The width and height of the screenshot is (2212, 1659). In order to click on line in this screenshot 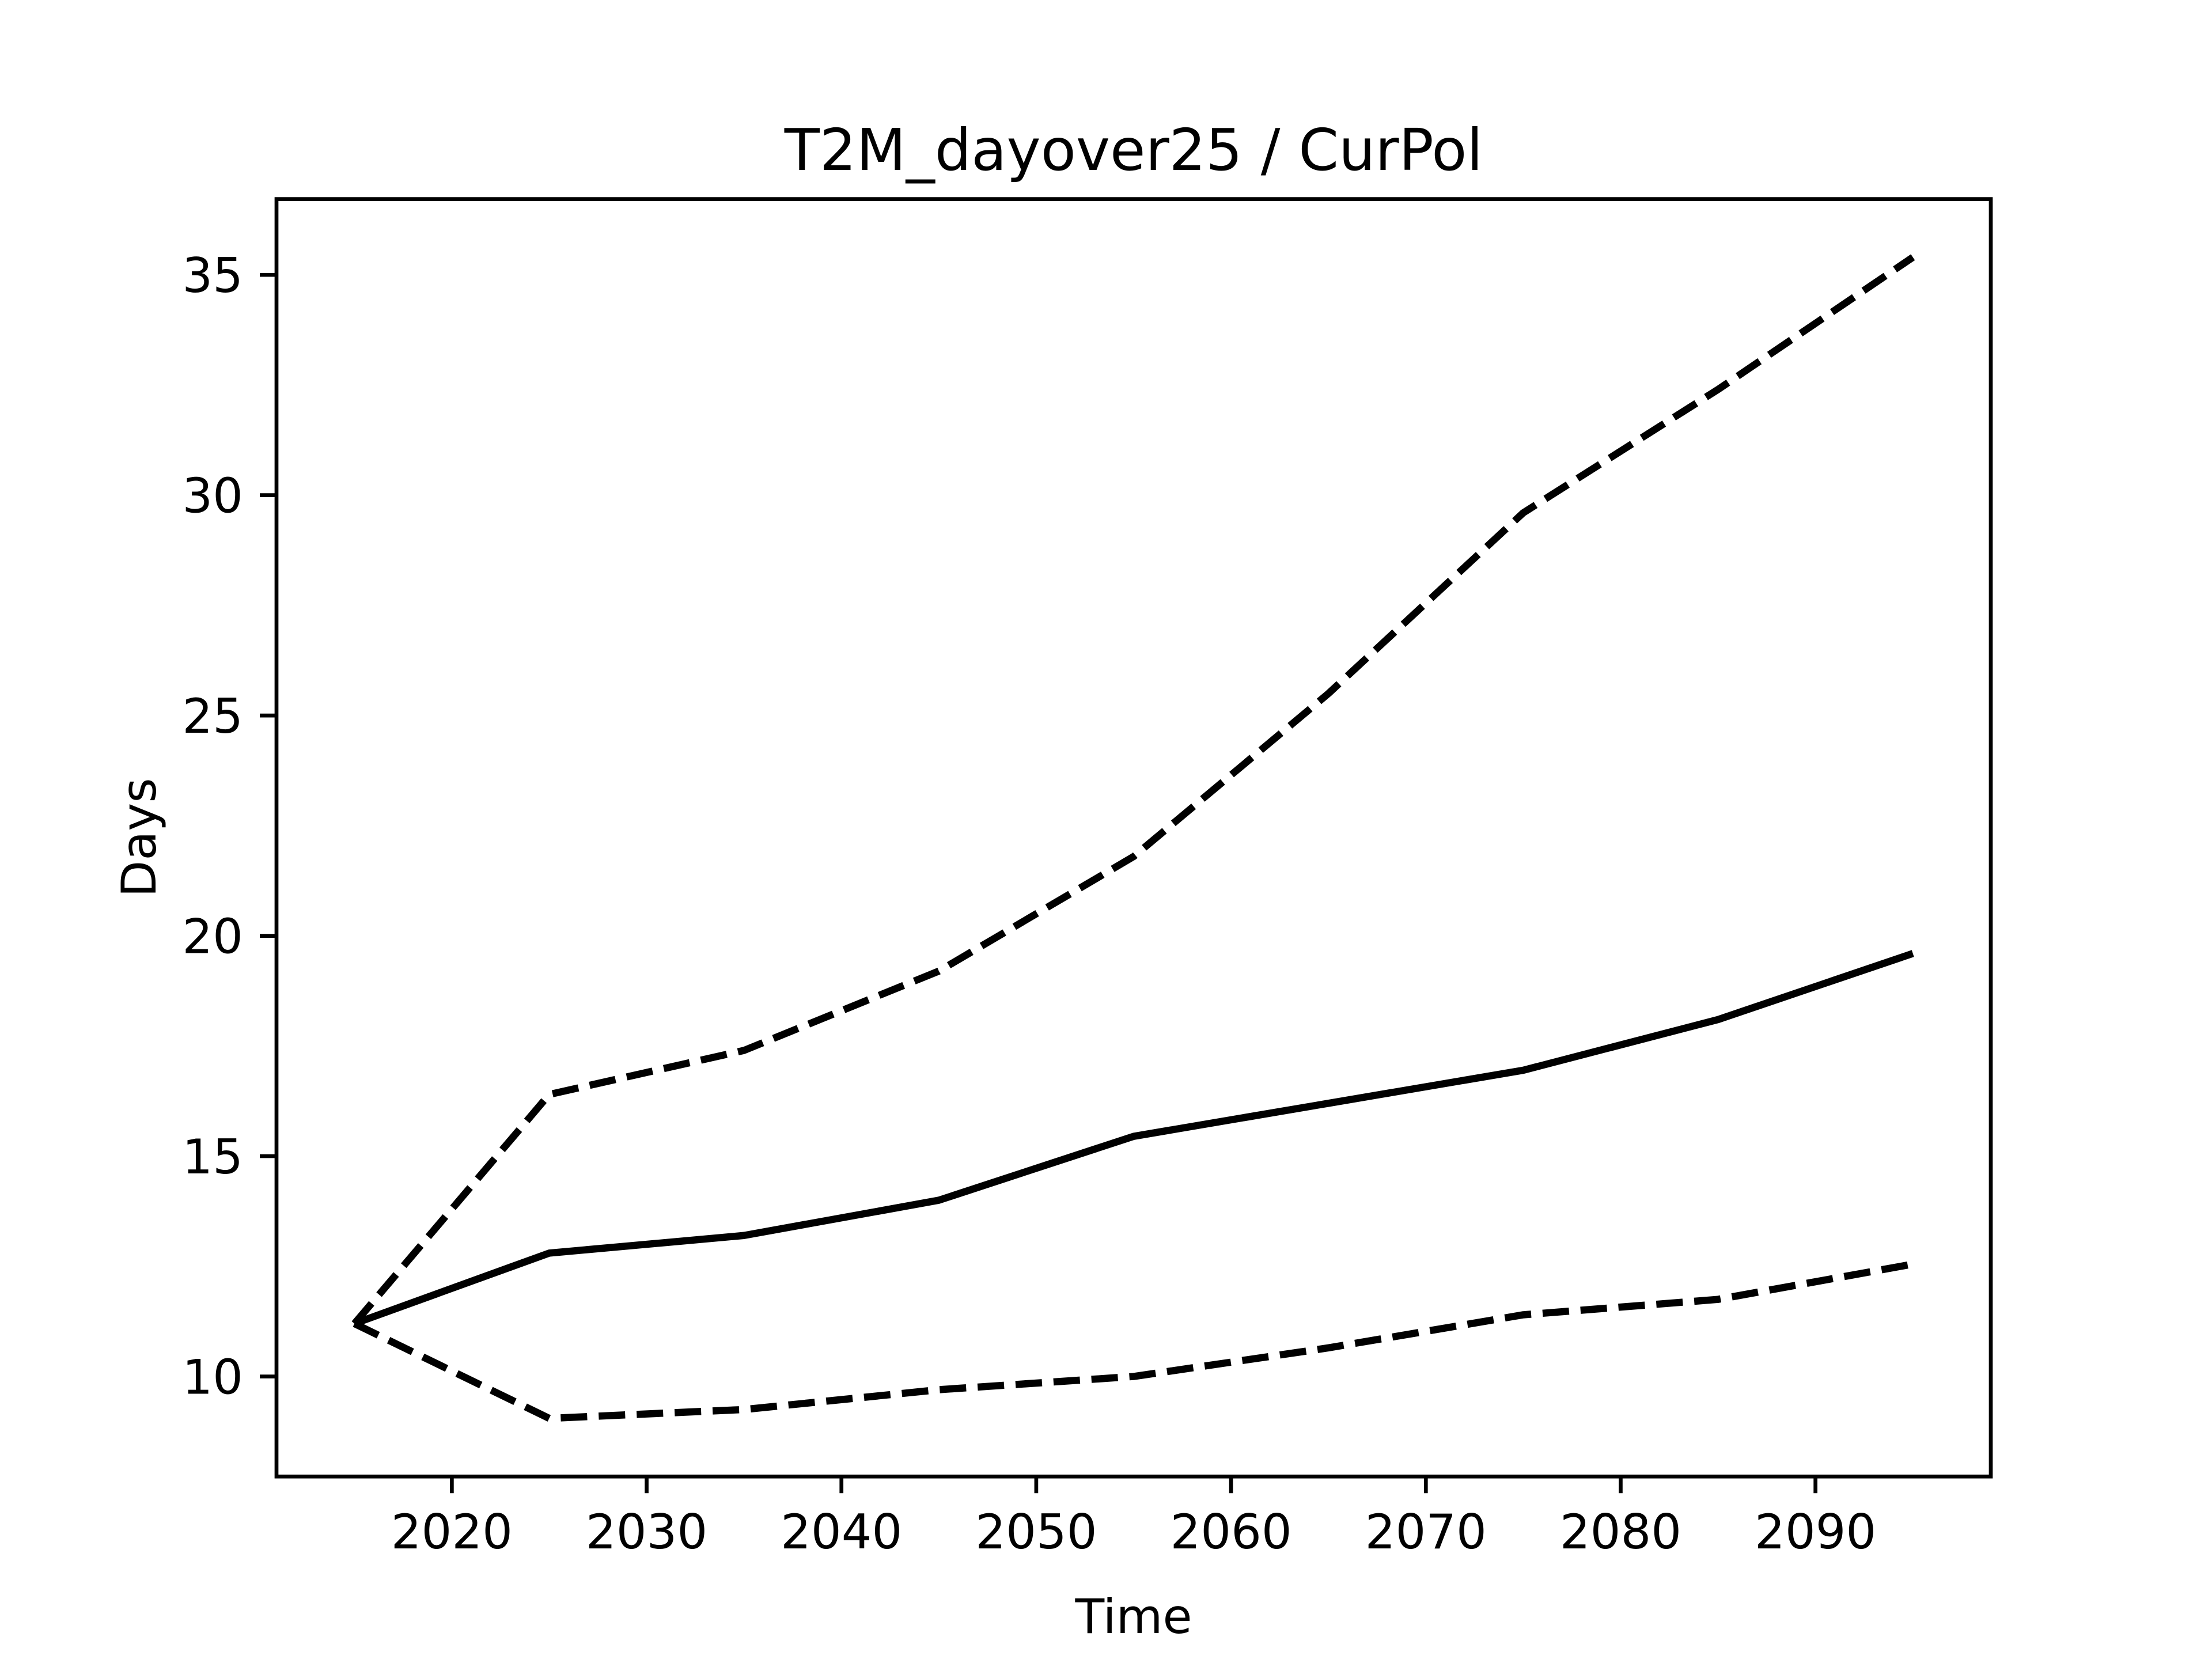, I will do `click(1133, 1341)`.